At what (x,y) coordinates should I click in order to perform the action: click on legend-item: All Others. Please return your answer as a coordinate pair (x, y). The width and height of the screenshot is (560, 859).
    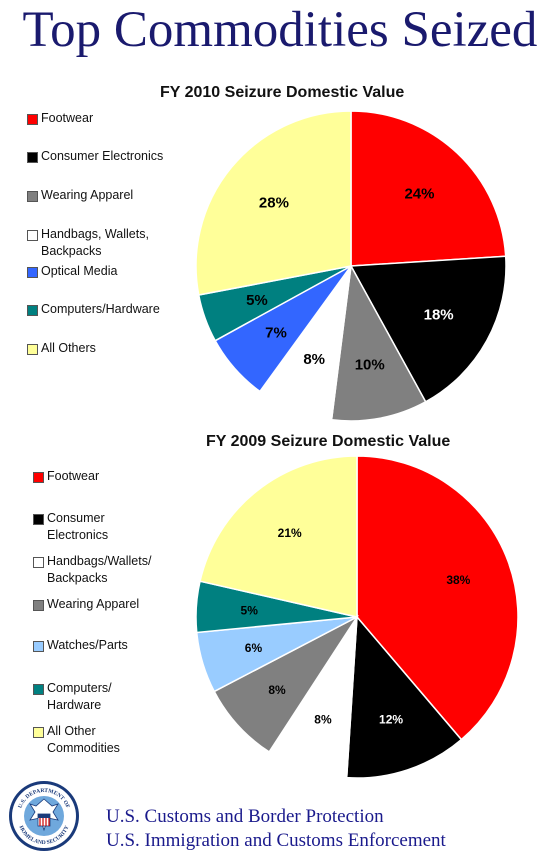
    Looking at the image, I should click on (107, 348).